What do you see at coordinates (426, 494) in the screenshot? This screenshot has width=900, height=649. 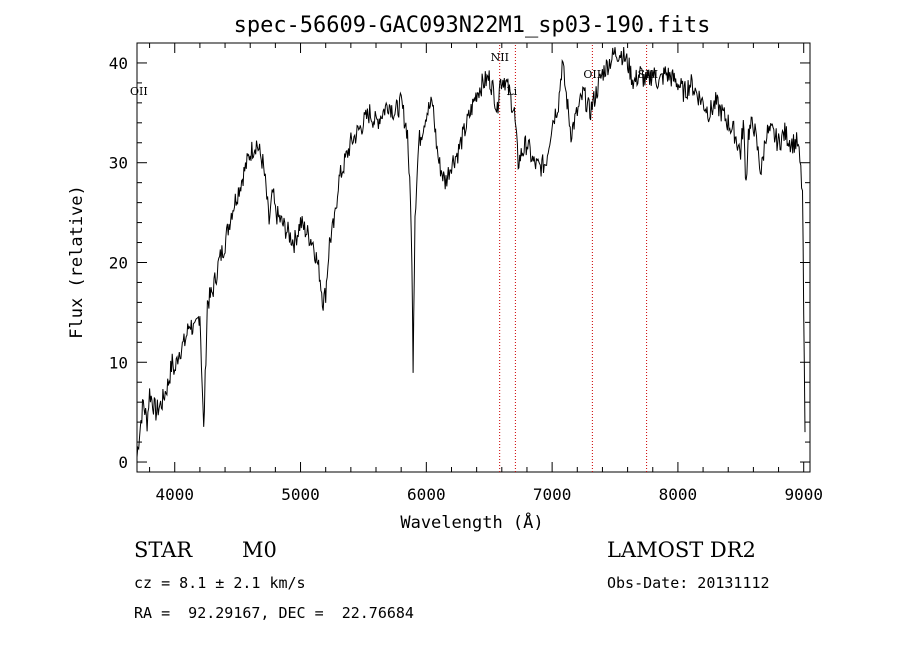 I see `x-tick-label: 6000` at bounding box center [426, 494].